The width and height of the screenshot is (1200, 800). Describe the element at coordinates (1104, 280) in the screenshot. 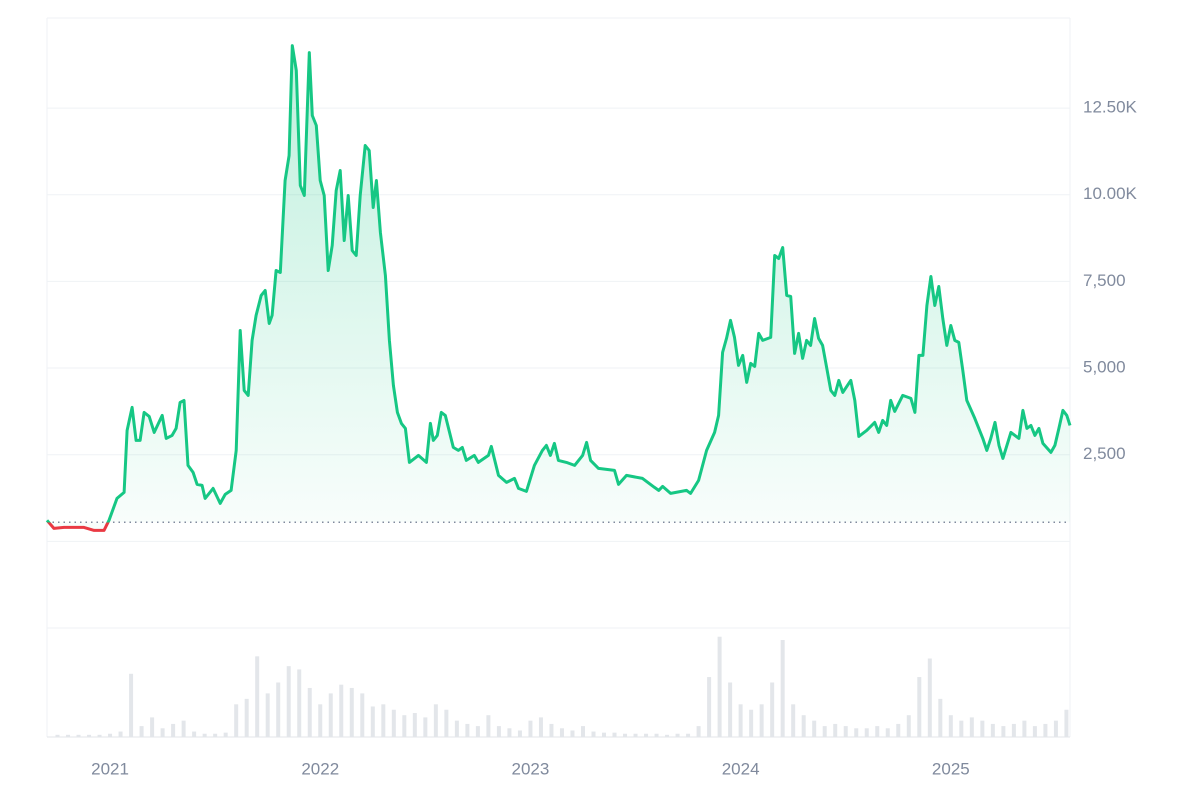

I see `y-tick-label: 7,500` at that location.